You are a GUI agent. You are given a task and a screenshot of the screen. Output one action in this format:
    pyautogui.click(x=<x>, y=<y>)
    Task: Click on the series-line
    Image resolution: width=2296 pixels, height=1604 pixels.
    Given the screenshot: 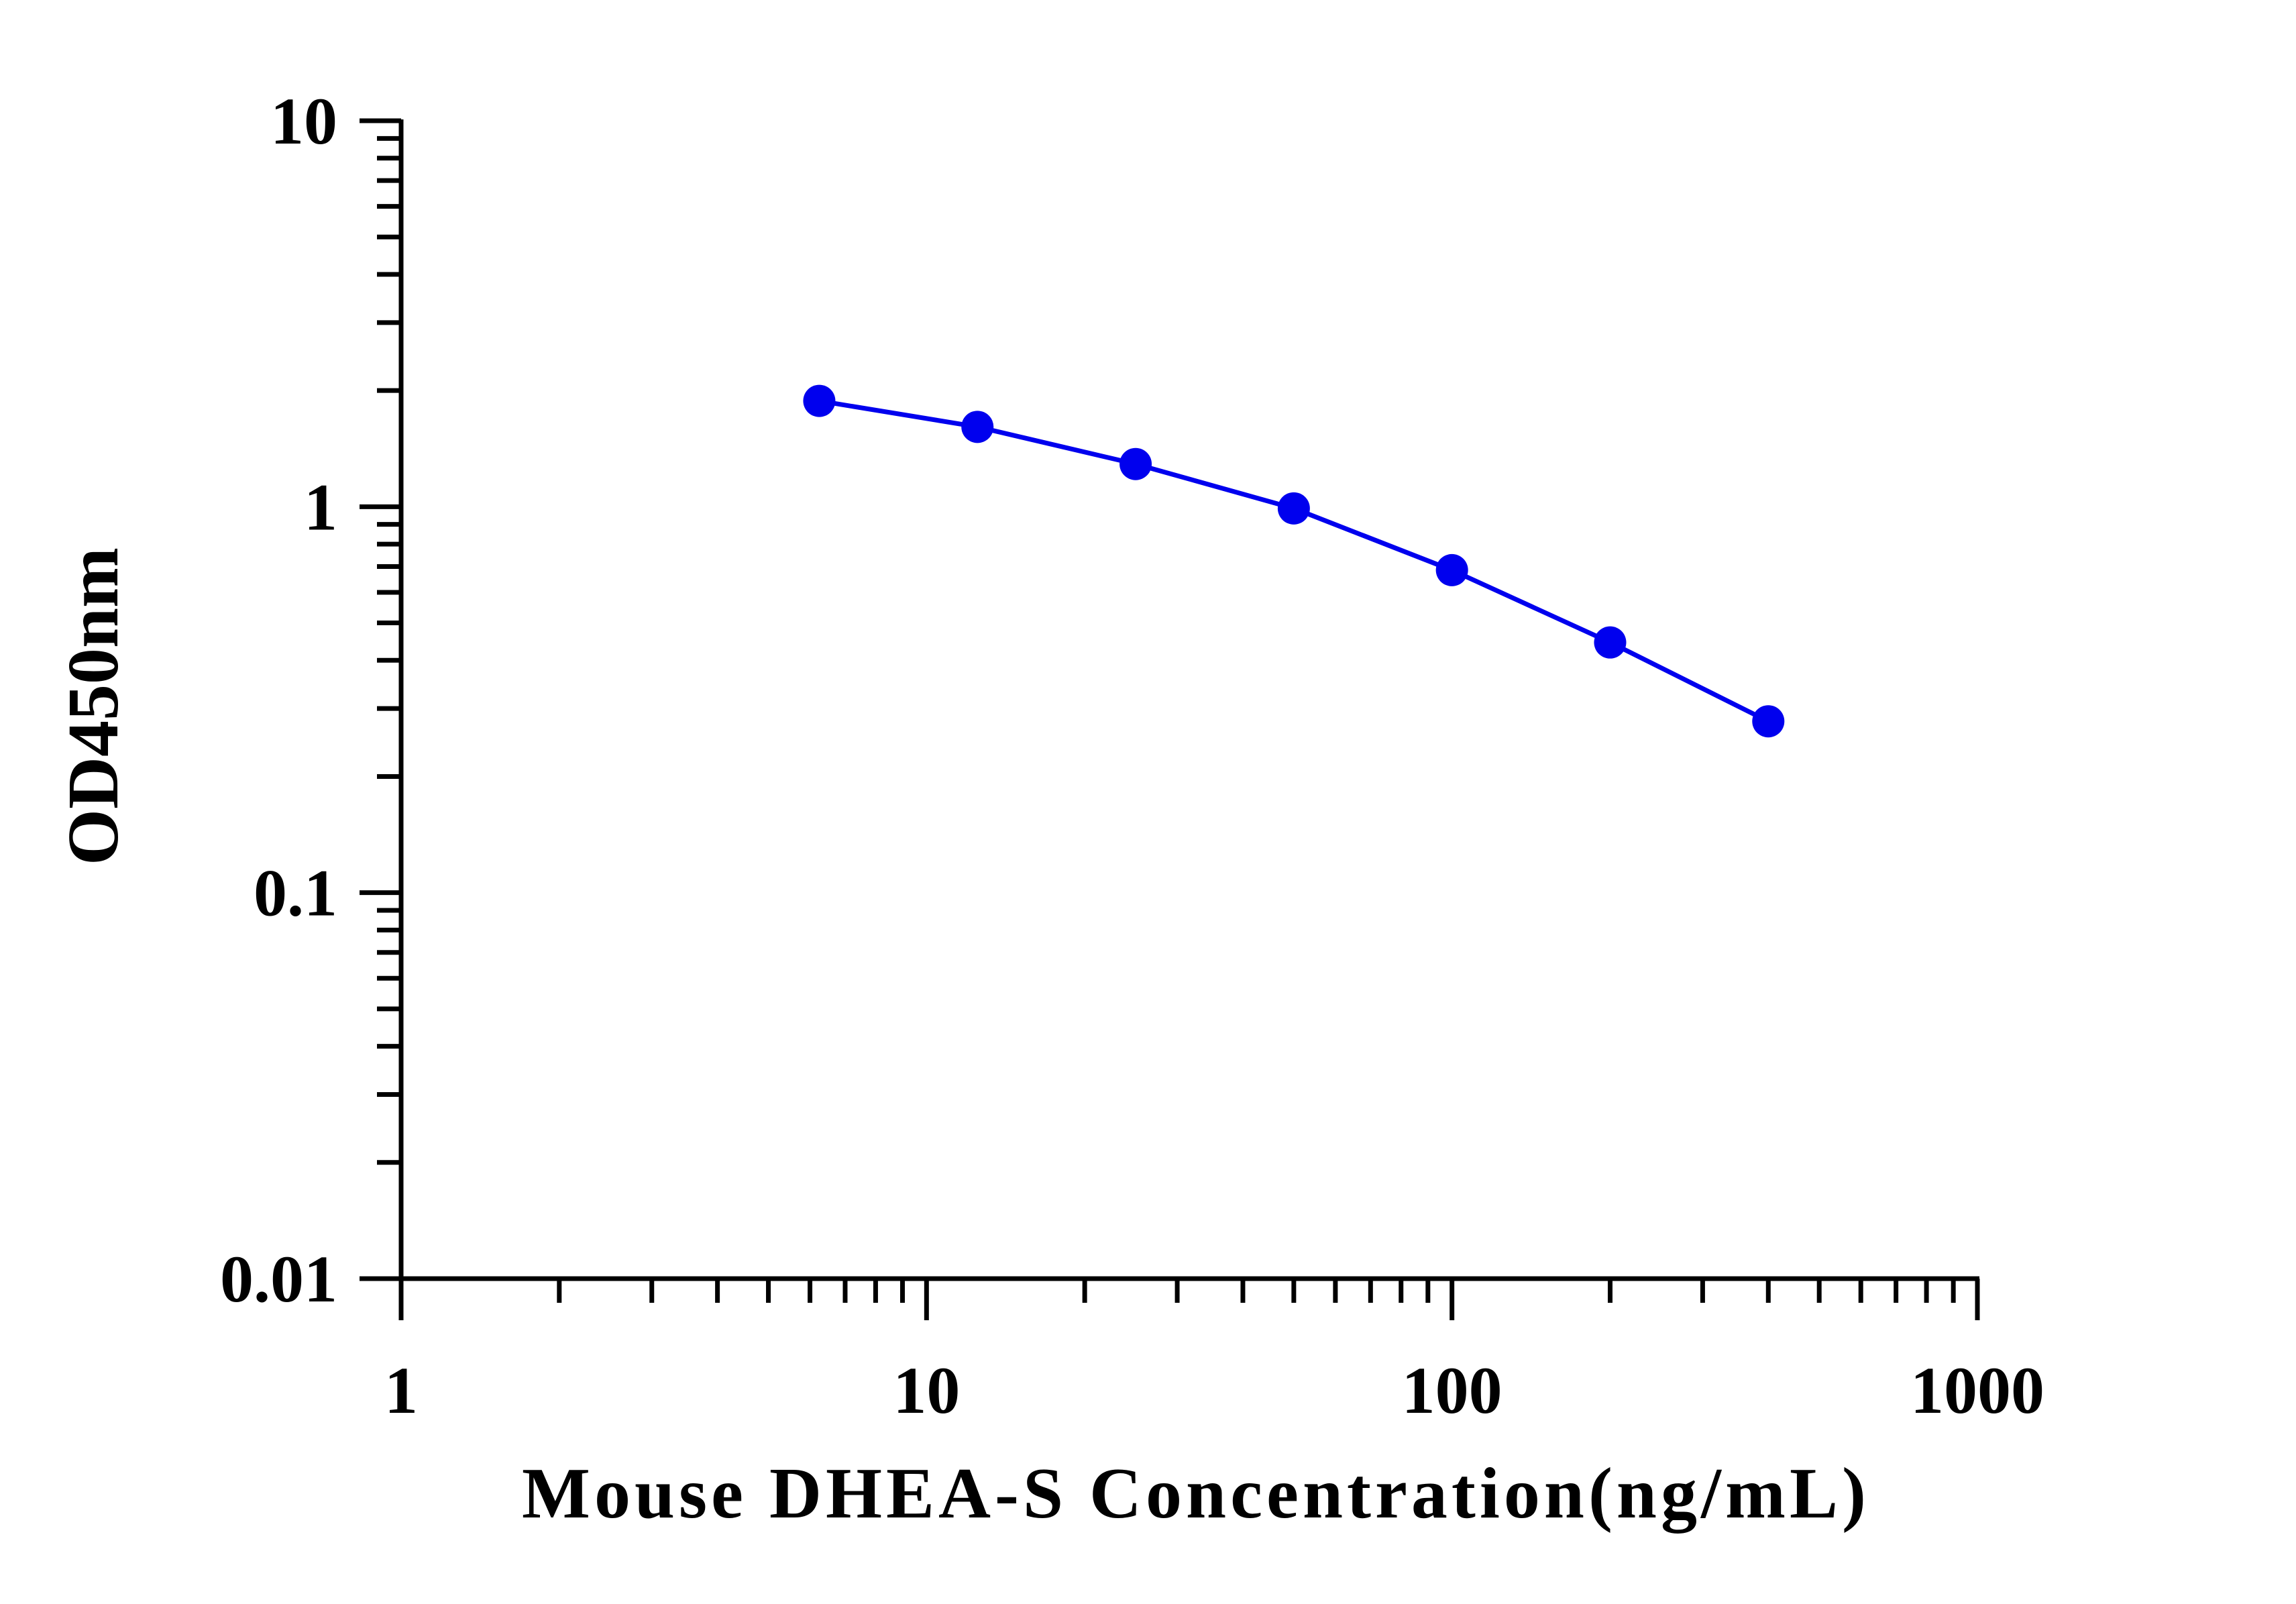 What is the action you would take?
    pyautogui.click(x=1294, y=561)
    